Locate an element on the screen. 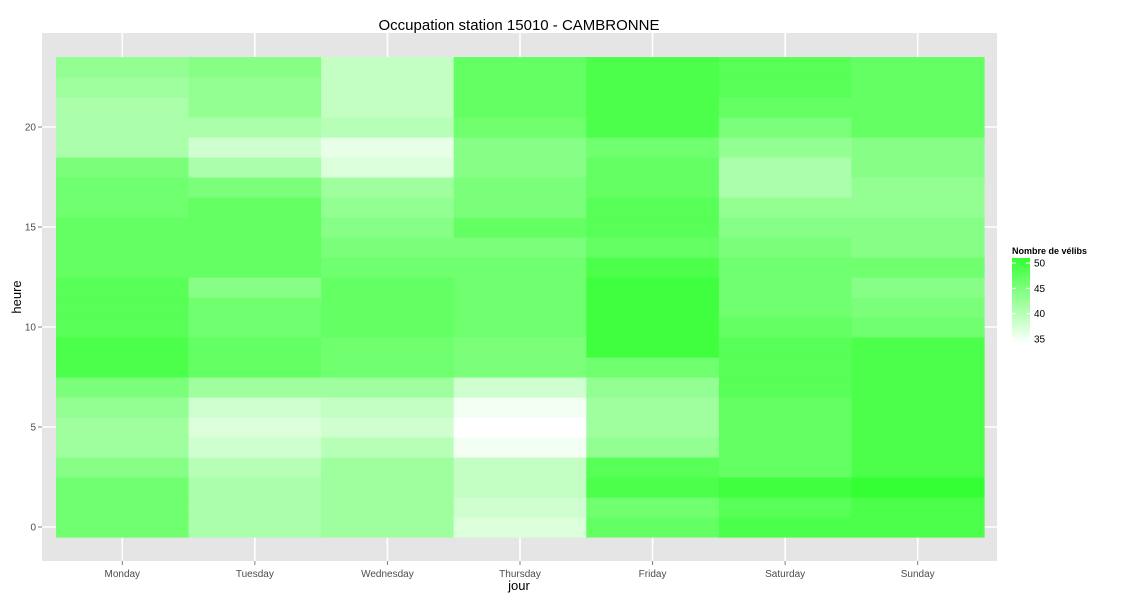  x-tick-label: Friday is located at coordinates (653, 574).